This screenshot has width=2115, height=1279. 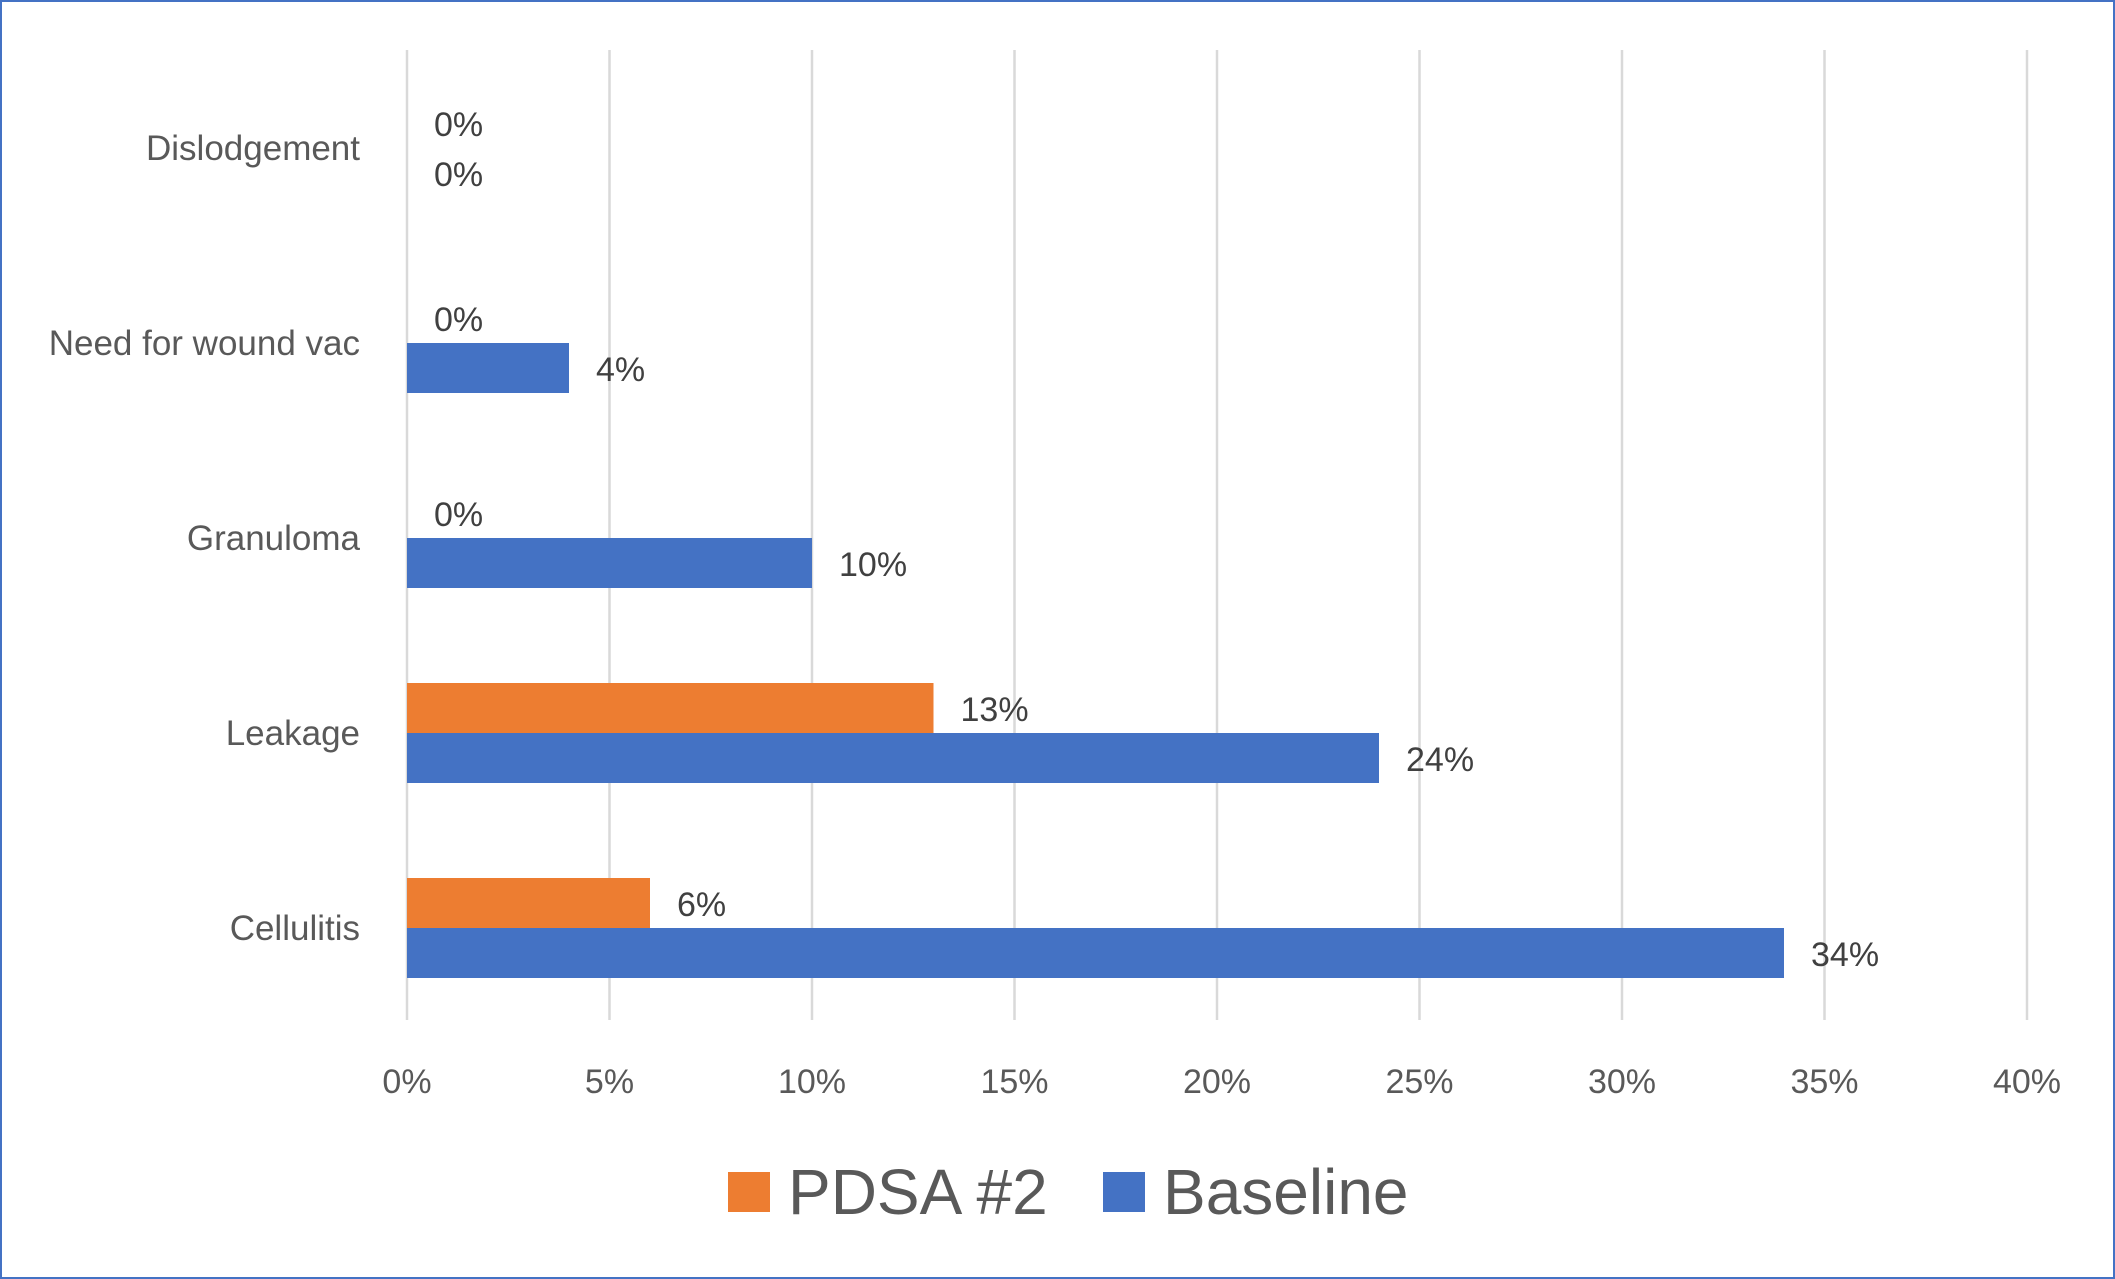 I want to click on data-label-pdsa-2-cellulitis: 6%, so click(x=701, y=905).